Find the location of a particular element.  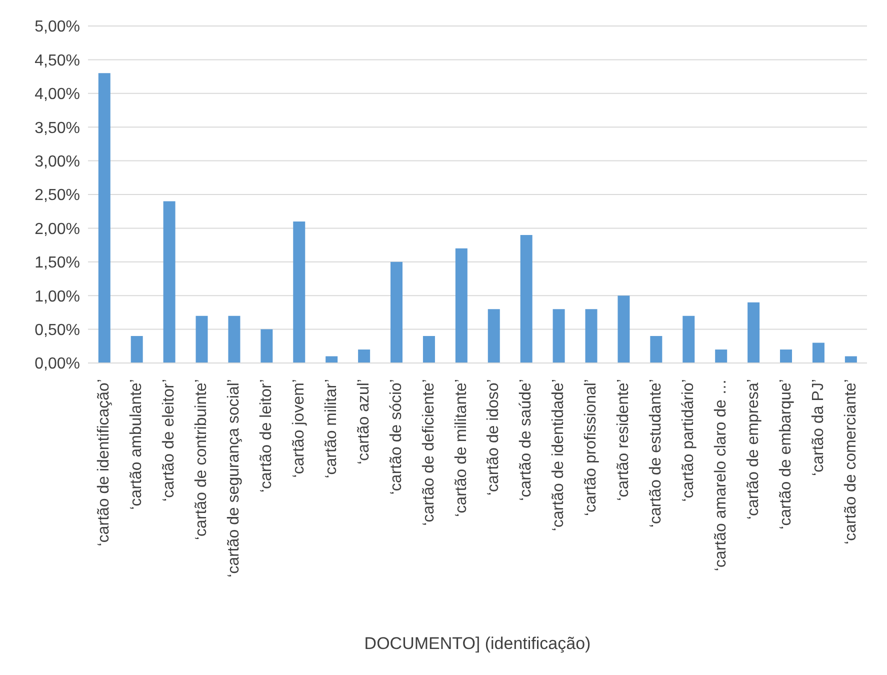

y-tick-label: 1,00% is located at coordinates (57, 297).